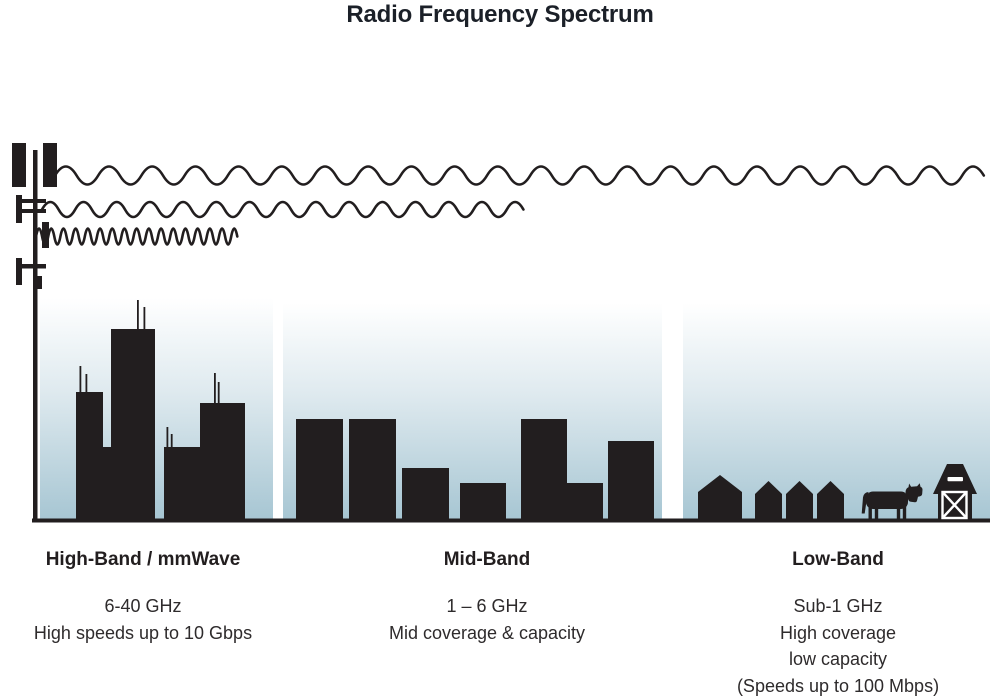  What do you see at coordinates (487, 559) in the screenshot?
I see `mid-band-label: Mid-Band` at bounding box center [487, 559].